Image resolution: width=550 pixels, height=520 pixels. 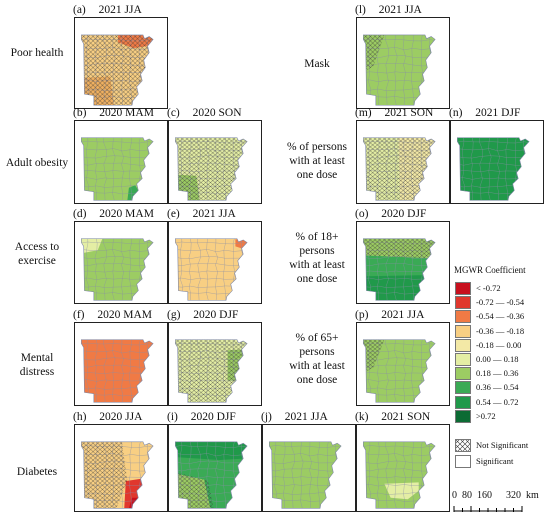 What do you see at coordinates (502, 445) in the screenshot?
I see `legend-not-significant-label: Not Significant` at bounding box center [502, 445].